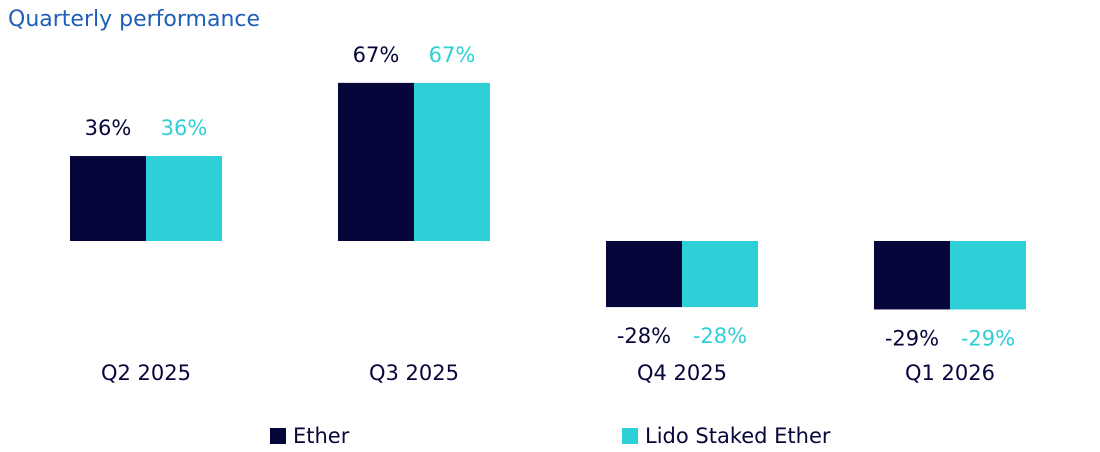  What do you see at coordinates (682, 373) in the screenshot?
I see `x-tick-label: Q4 2025` at bounding box center [682, 373].